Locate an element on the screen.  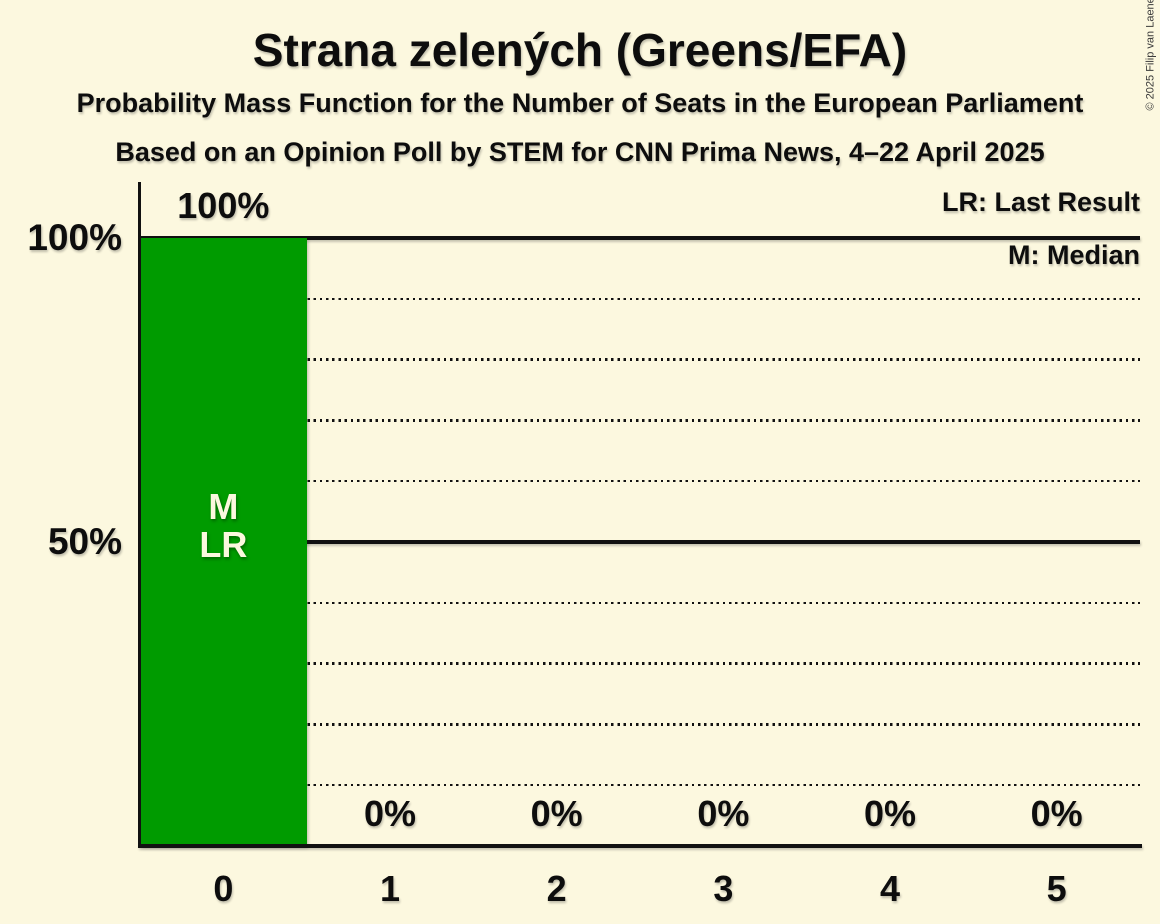
gridline-dotted-70pct is located at coordinates (640, 420).